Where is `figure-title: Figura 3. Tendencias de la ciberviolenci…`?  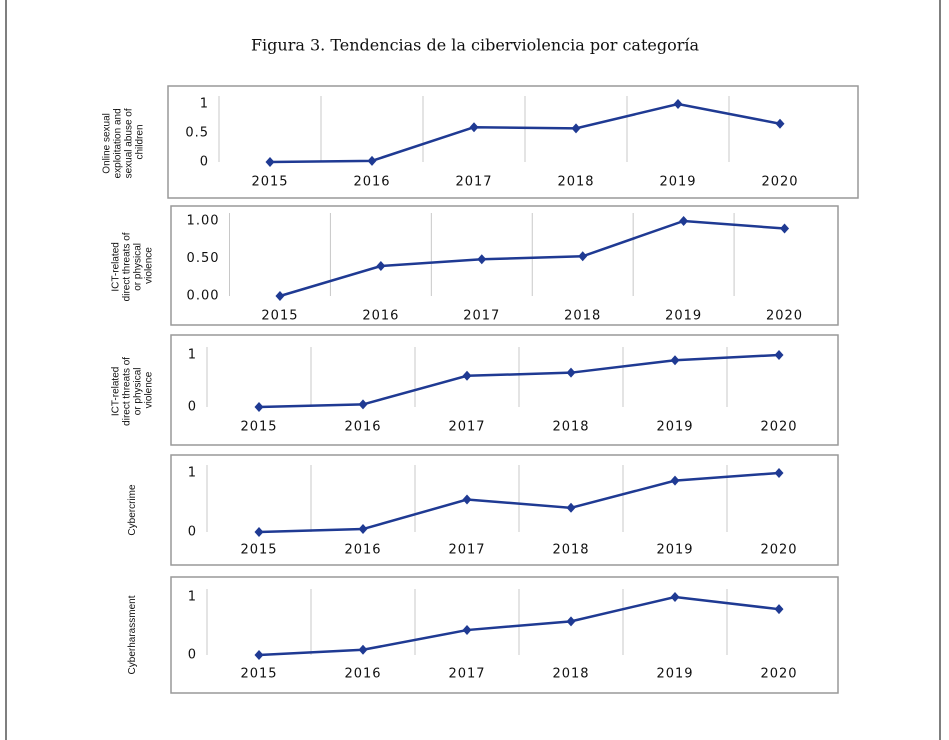 figure-title: Figura 3. Tendencias de la ciberviolenci… is located at coordinates (475, 45).